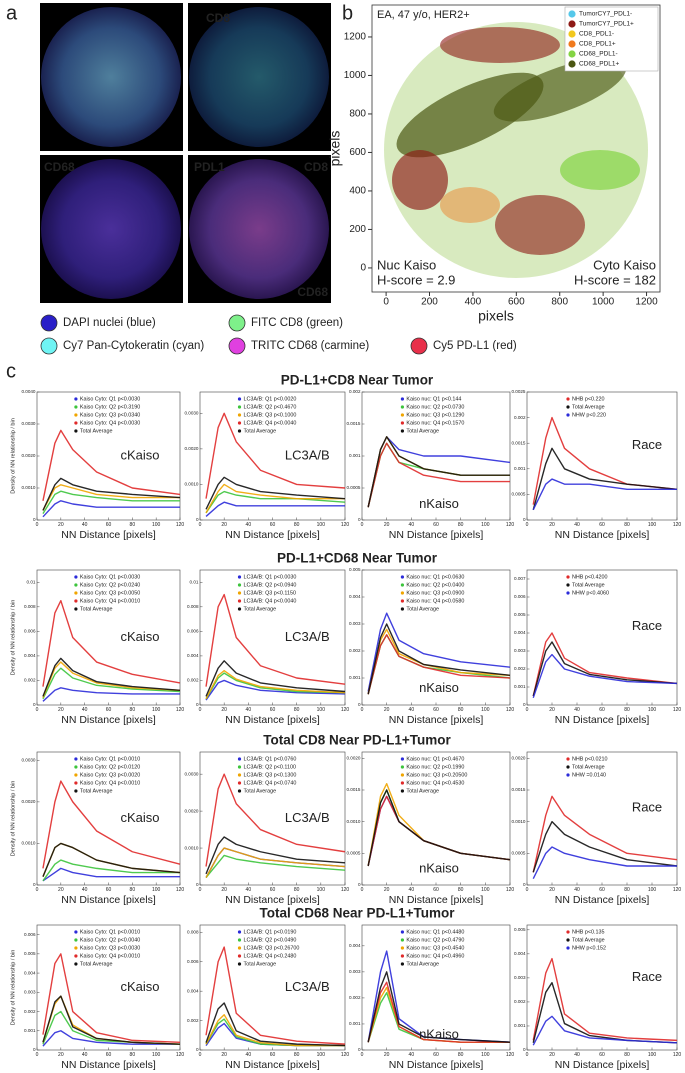 The width and height of the screenshot is (685, 1073). I want to click on chart-label: LC3A/B, so click(307, 636).